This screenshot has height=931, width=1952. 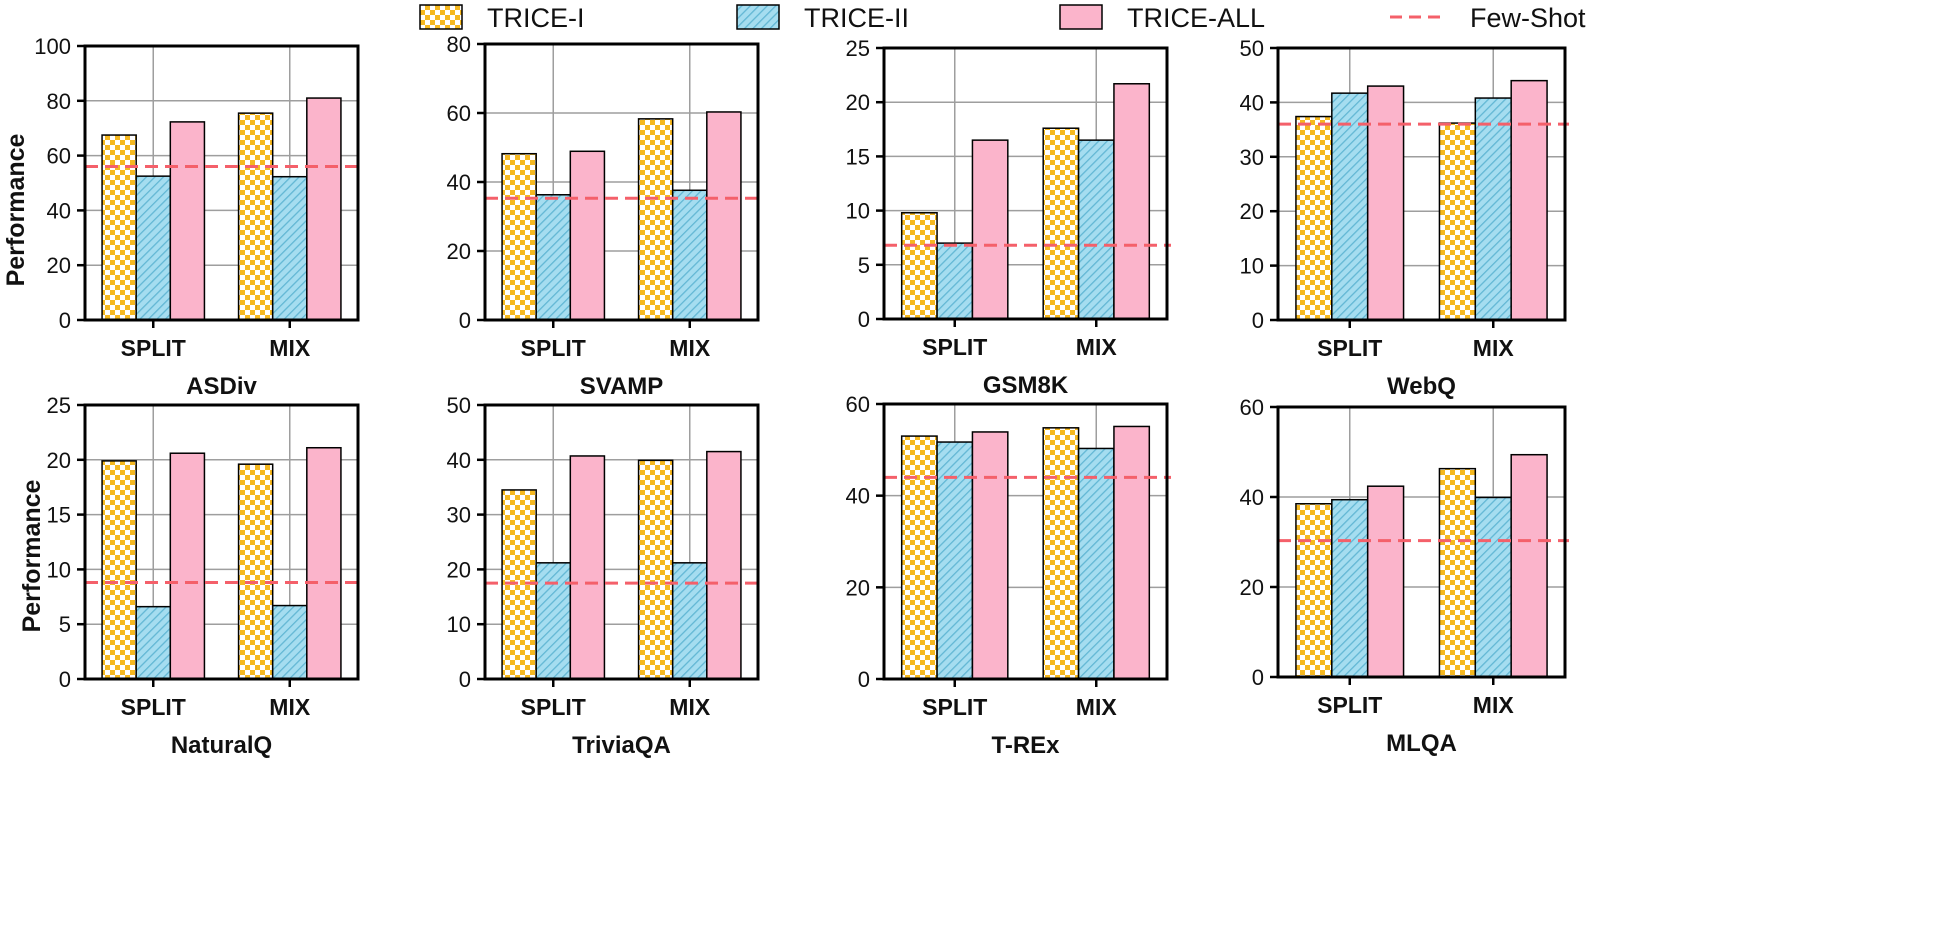 I want to click on subplot-title: TriviaQA, so click(x=621, y=745).